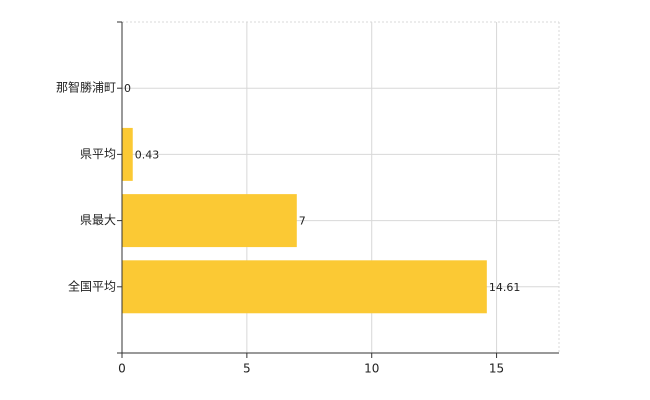  What do you see at coordinates (496, 369) in the screenshot?
I see `x-tick-label: 15` at bounding box center [496, 369].